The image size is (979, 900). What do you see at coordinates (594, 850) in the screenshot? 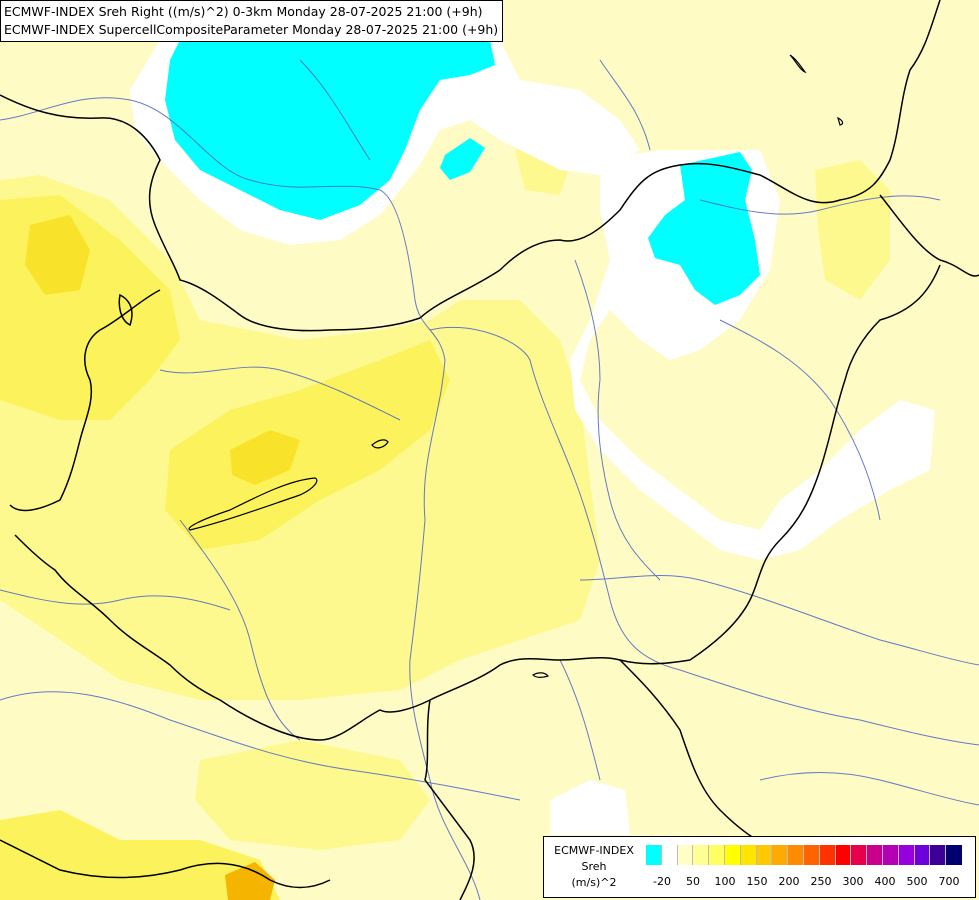
I see `legend-title-model: ECMWF-INDEX` at bounding box center [594, 850].